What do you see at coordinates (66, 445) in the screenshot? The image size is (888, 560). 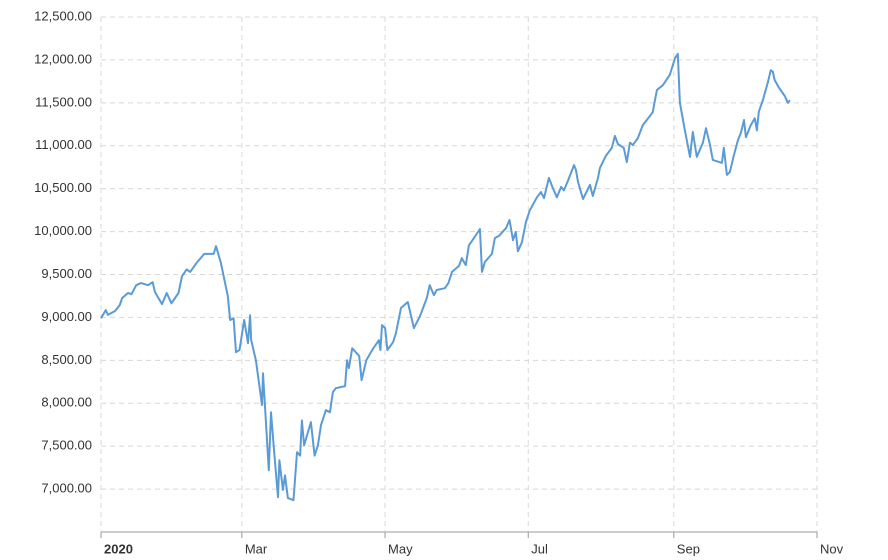 I see `y-tick-label: 7,500.00` at bounding box center [66, 445].